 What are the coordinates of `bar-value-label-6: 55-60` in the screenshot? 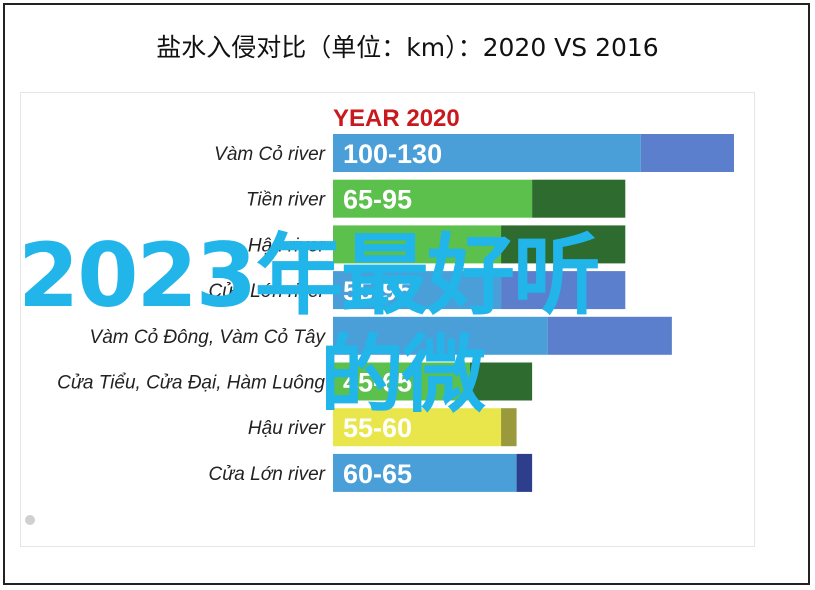 It's located at (377, 428).